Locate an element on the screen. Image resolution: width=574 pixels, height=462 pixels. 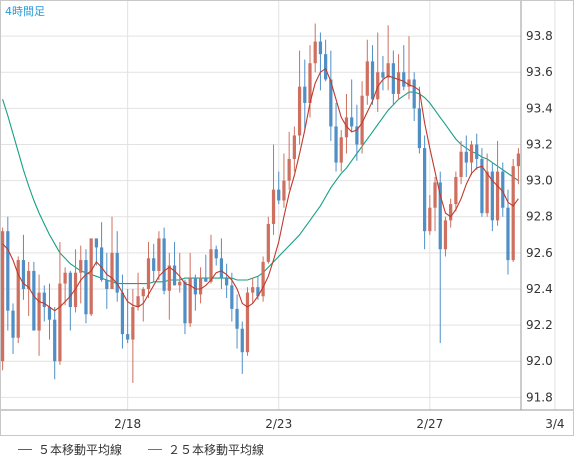
x-tick-label: 2/18 is located at coordinates (127, 424).